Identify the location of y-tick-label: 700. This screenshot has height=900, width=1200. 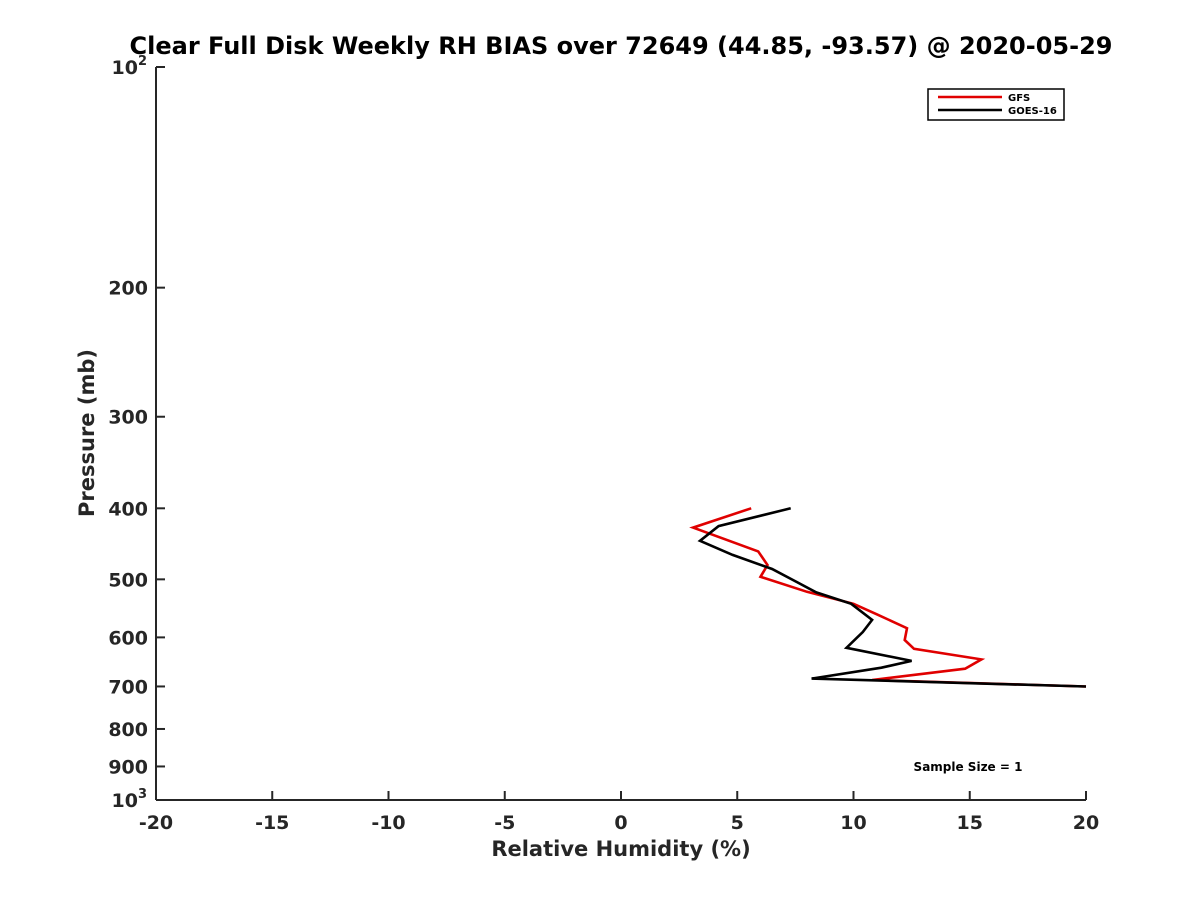
(128, 687).